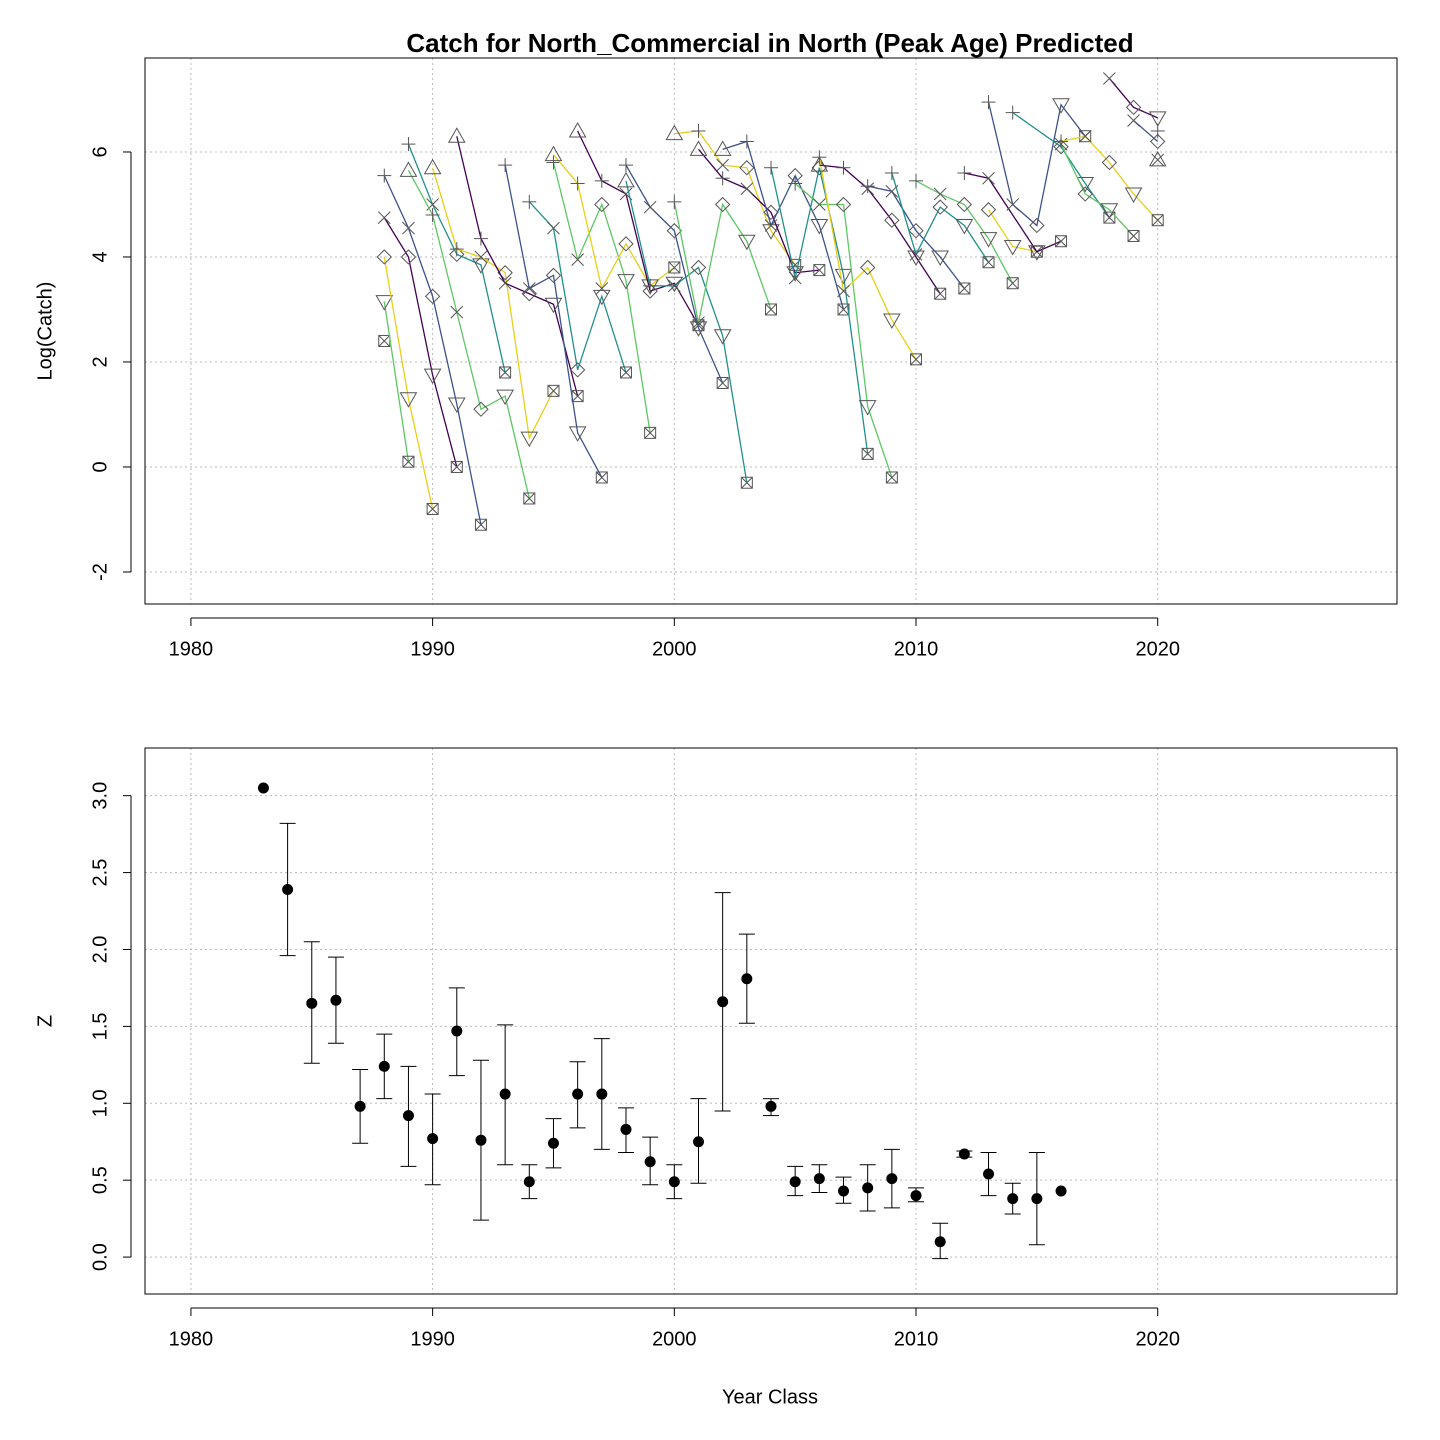  What do you see at coordinates (100, 572) in the screenshot?
I see `y-tick-label: -2` at bounding box center [100, 572].